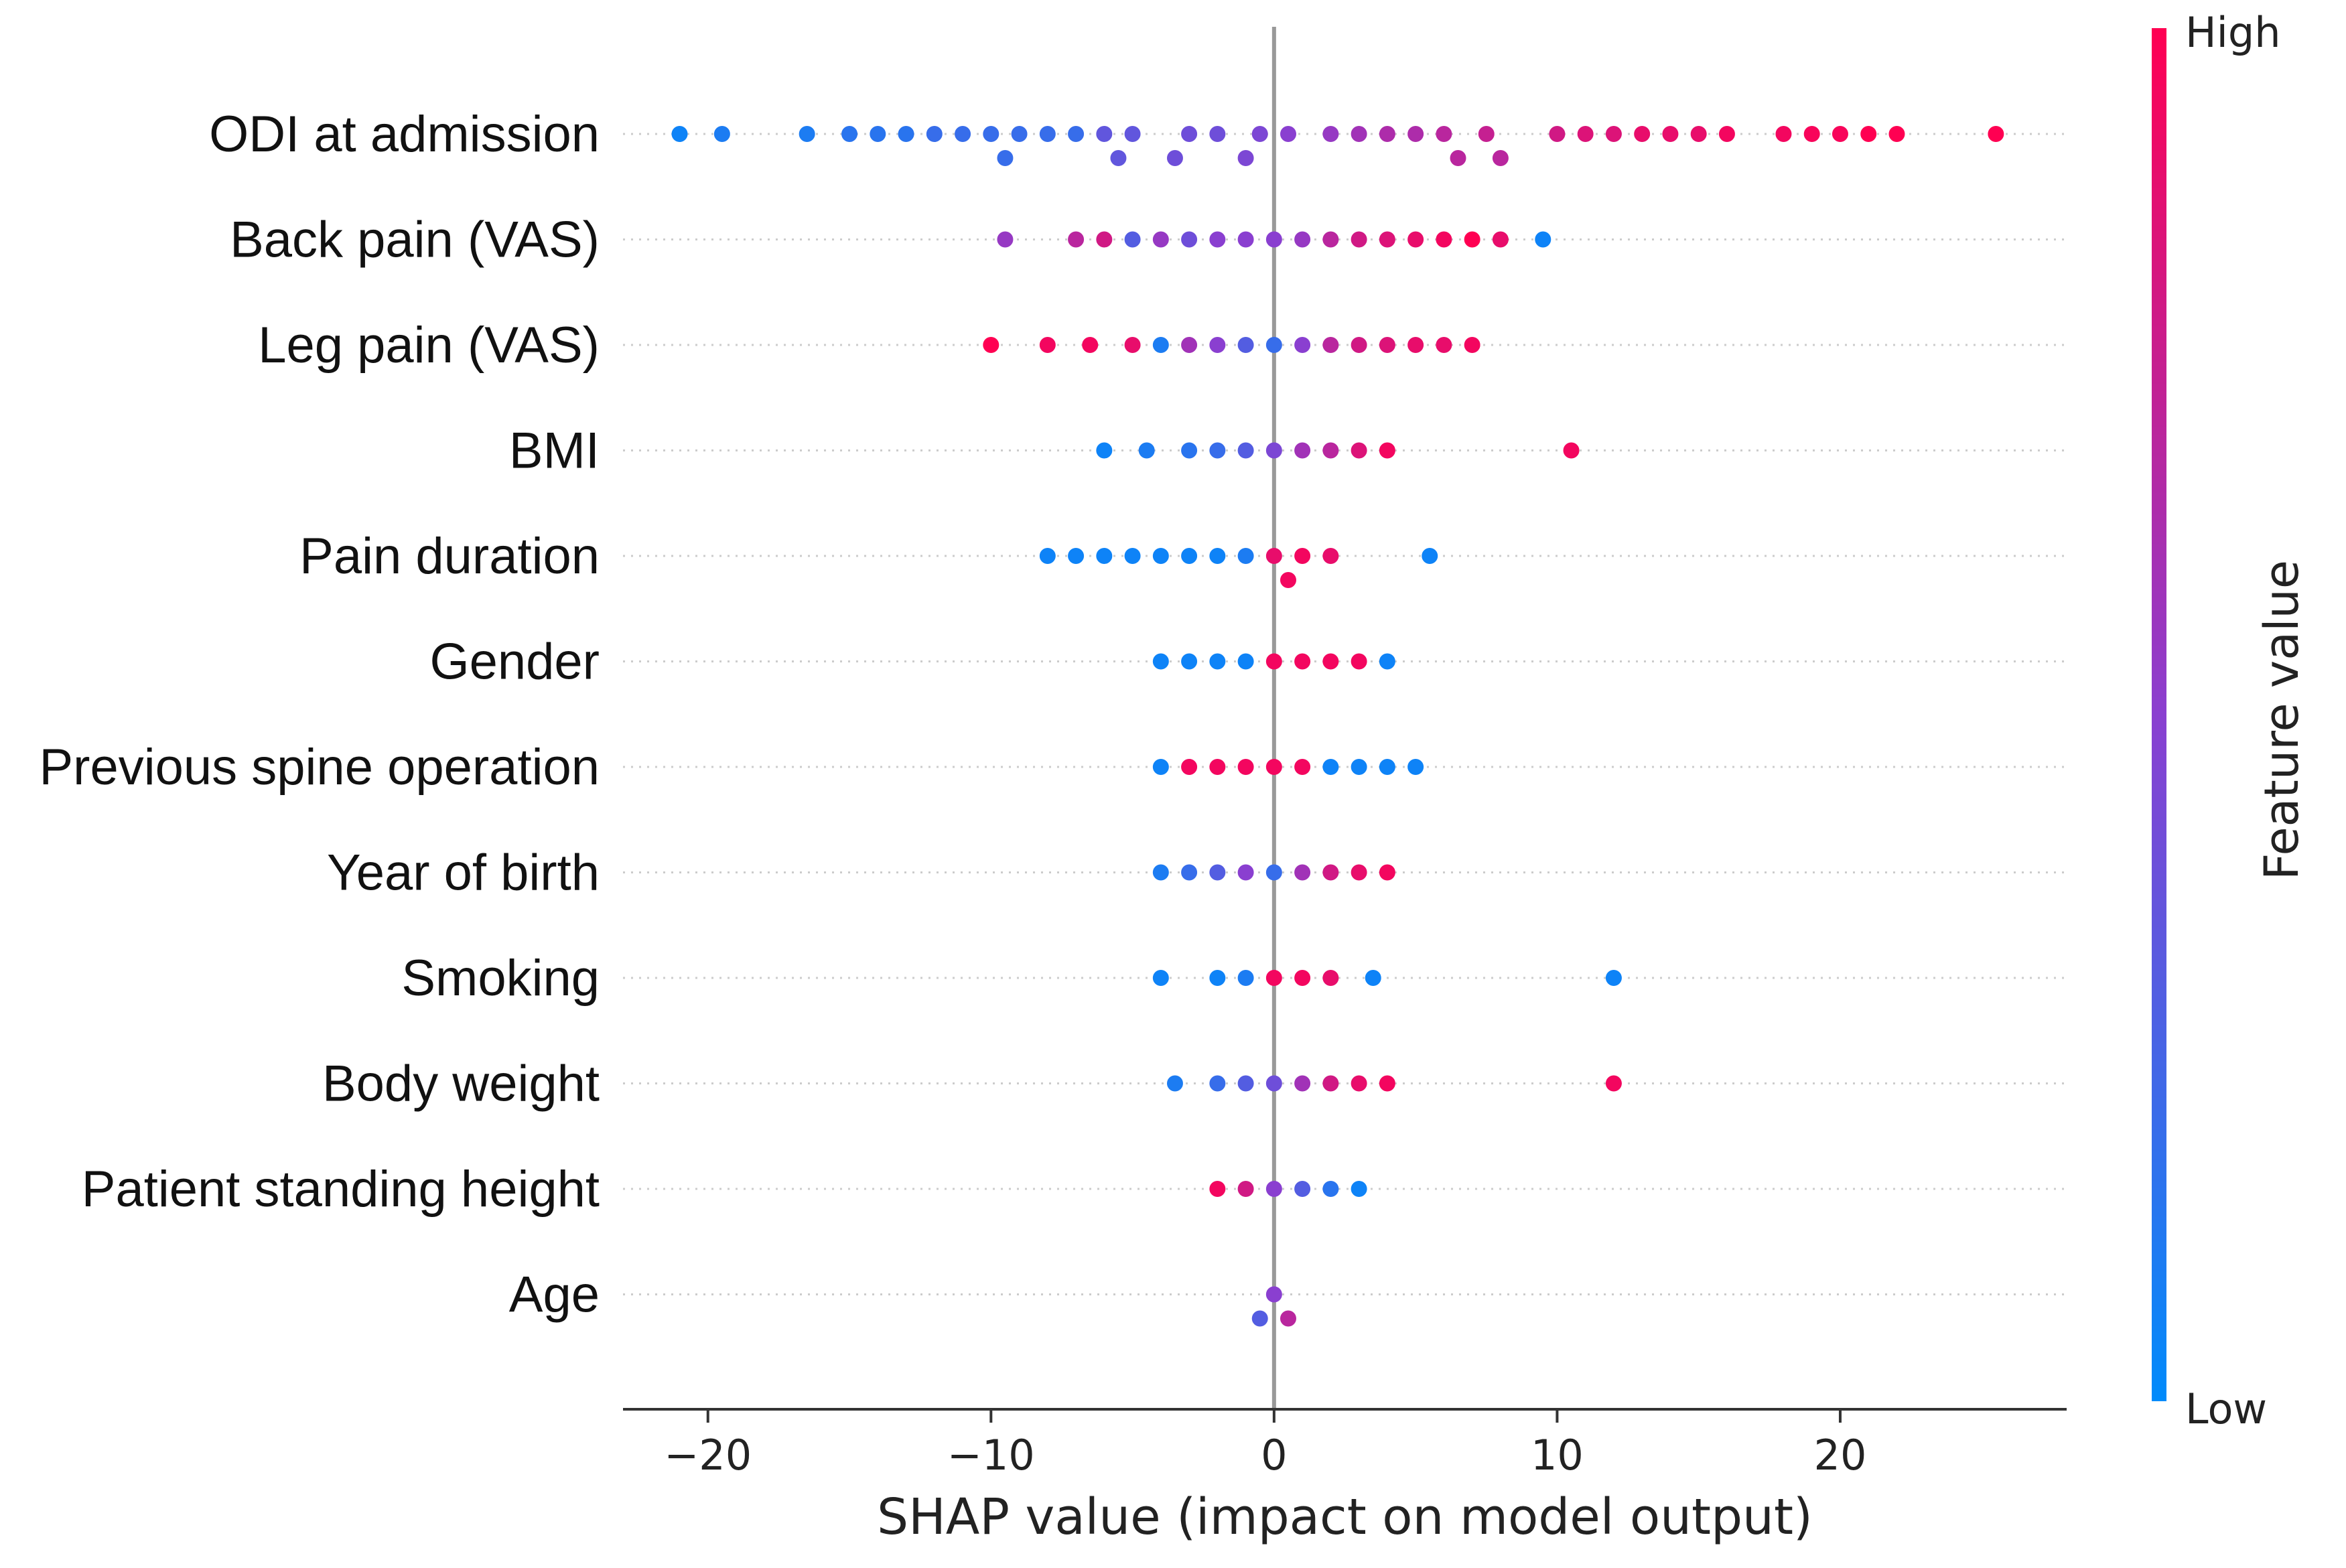  Describe the element at coordinates (515, 662) in the screenshot. I see `feature-label: Gender` at that location.